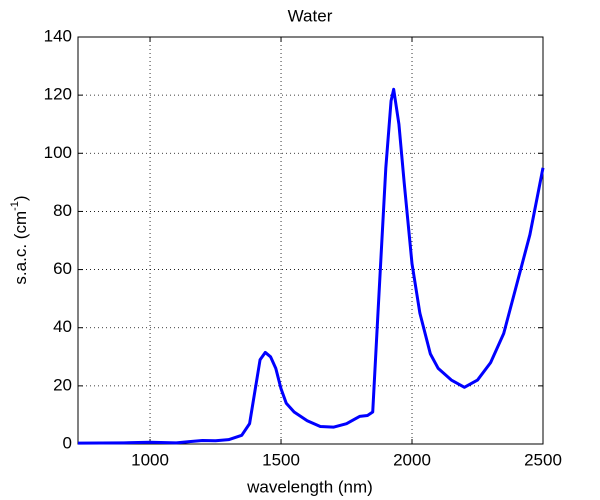 Image resolution: width=600 pixels, height=500 pixels. What do you see at coordinates (150, 459) in the screenshot?
I see `x-tick-label: 1000` at bounding box center [150, 459].